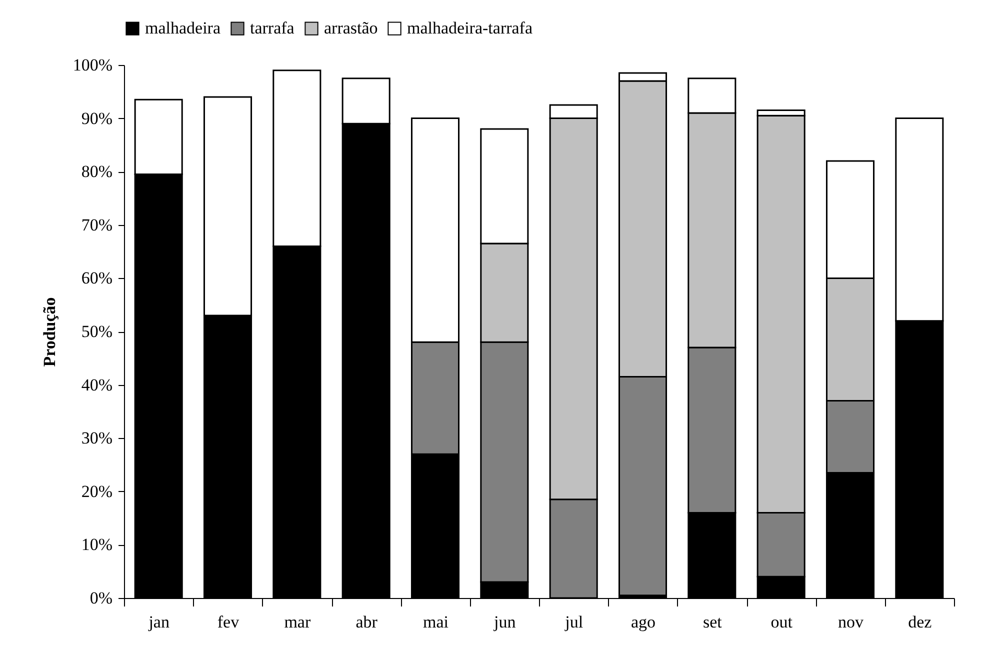 This screenshot has height=662, width=993. Describe the element at coordinates (574, 622) in the screenshot. I see `x-tick-label: jul` at that location.